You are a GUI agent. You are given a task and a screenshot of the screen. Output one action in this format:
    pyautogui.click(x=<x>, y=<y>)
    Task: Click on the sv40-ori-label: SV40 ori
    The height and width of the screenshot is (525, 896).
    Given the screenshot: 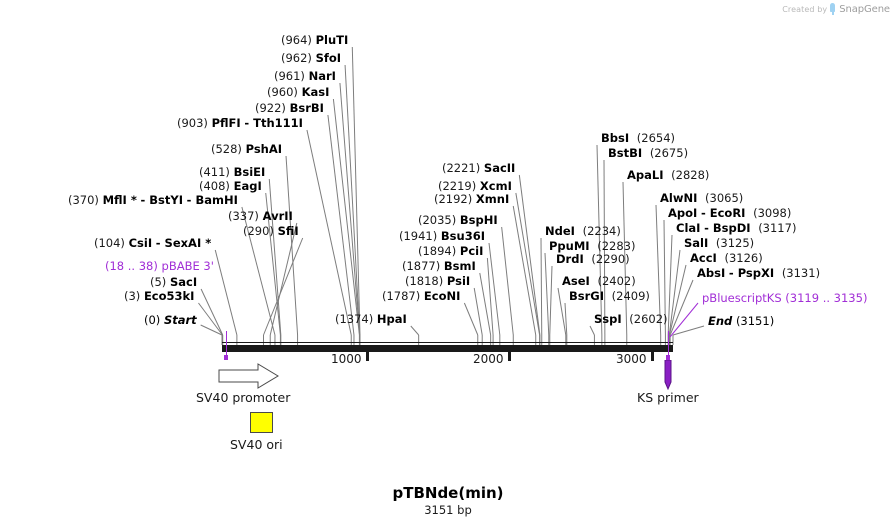 What is the action you would take?
    pyautogui.click(x=256, y=444)
    